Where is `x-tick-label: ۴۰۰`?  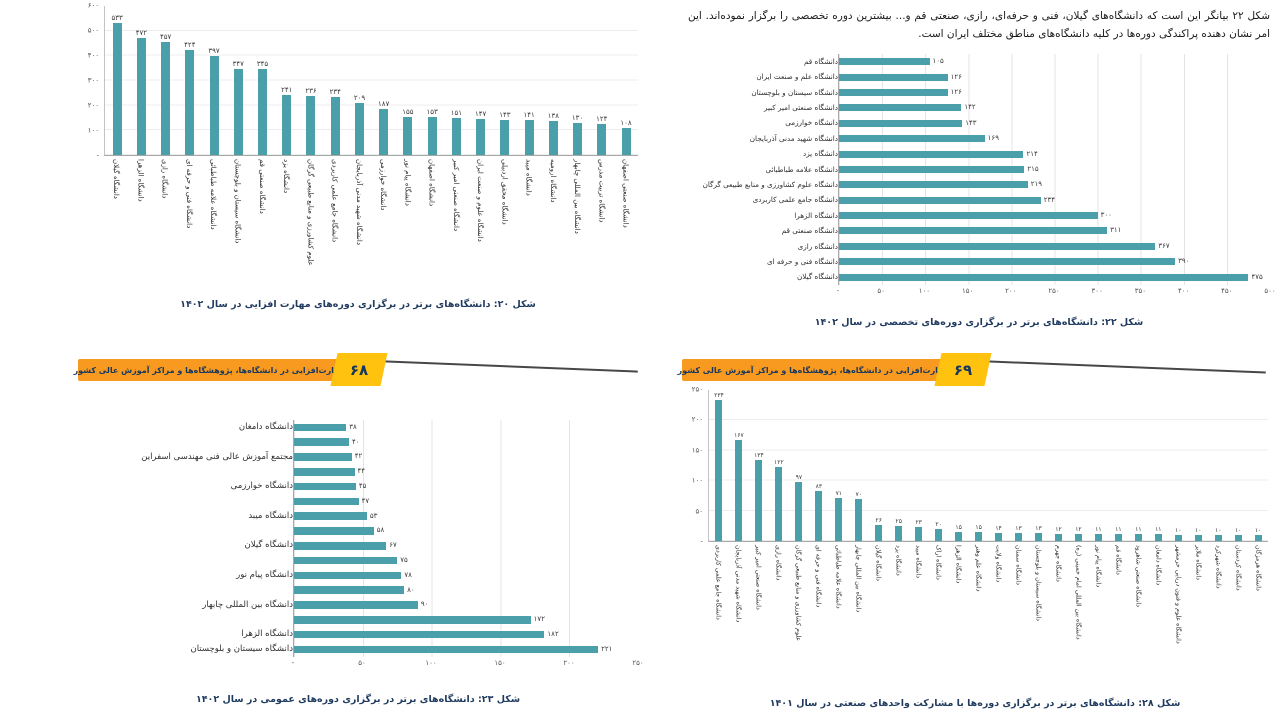 x-tick-label: ۴۰۰ is located at coordinates (1183, 290).